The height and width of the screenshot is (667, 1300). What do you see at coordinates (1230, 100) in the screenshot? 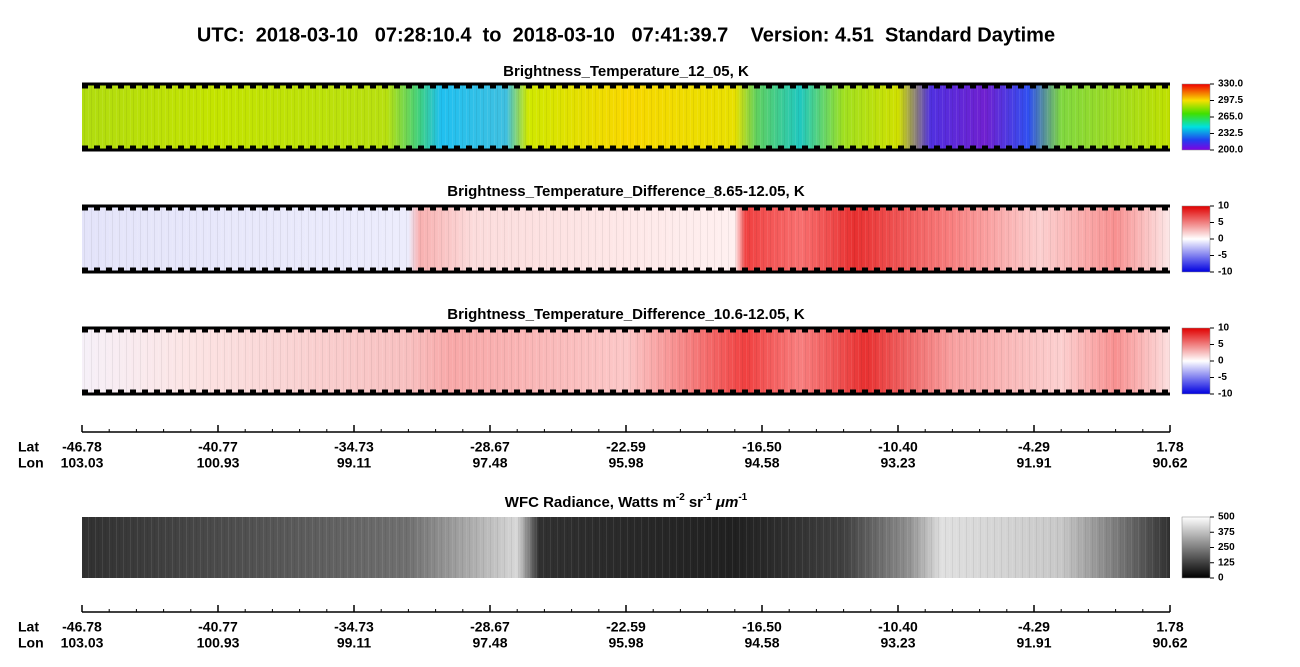
I see `colorbar-label: 297.5` at bounding box center [1230, 100].